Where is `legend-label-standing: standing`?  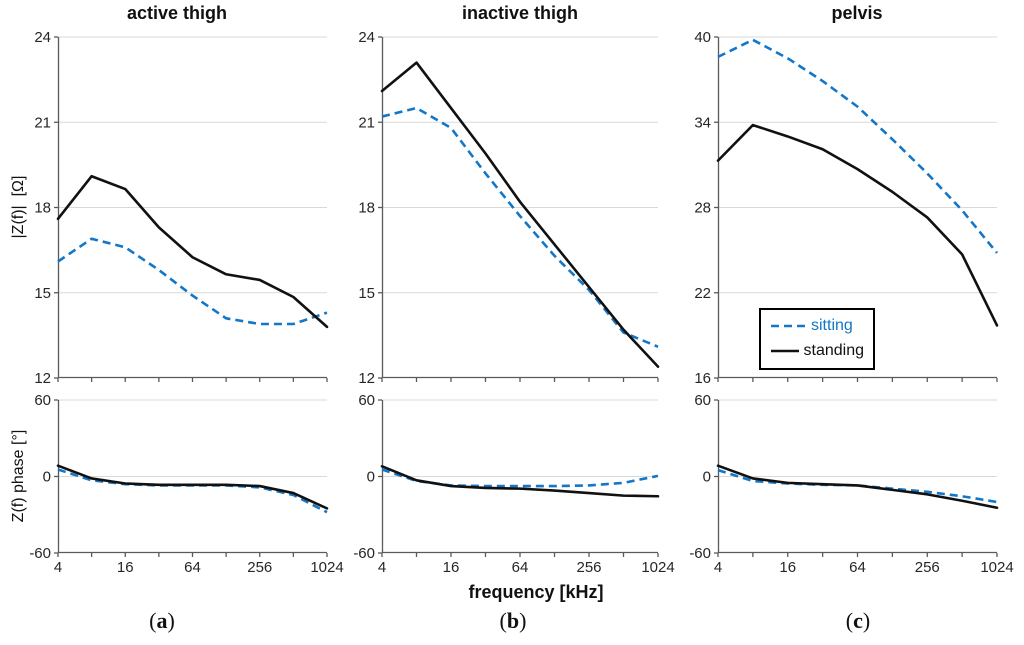 legend-label-standing: standing is located at coordinates (834, 350).